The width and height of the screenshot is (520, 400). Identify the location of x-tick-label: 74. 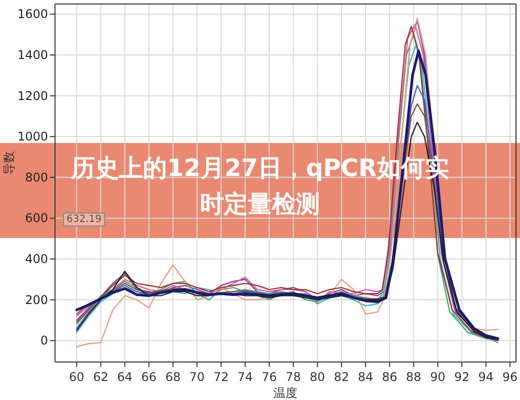
(245, 377).